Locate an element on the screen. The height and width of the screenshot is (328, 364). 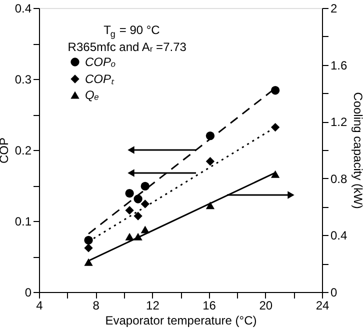
y-tick-label: 0.3 is located at coordinates (23, 79).